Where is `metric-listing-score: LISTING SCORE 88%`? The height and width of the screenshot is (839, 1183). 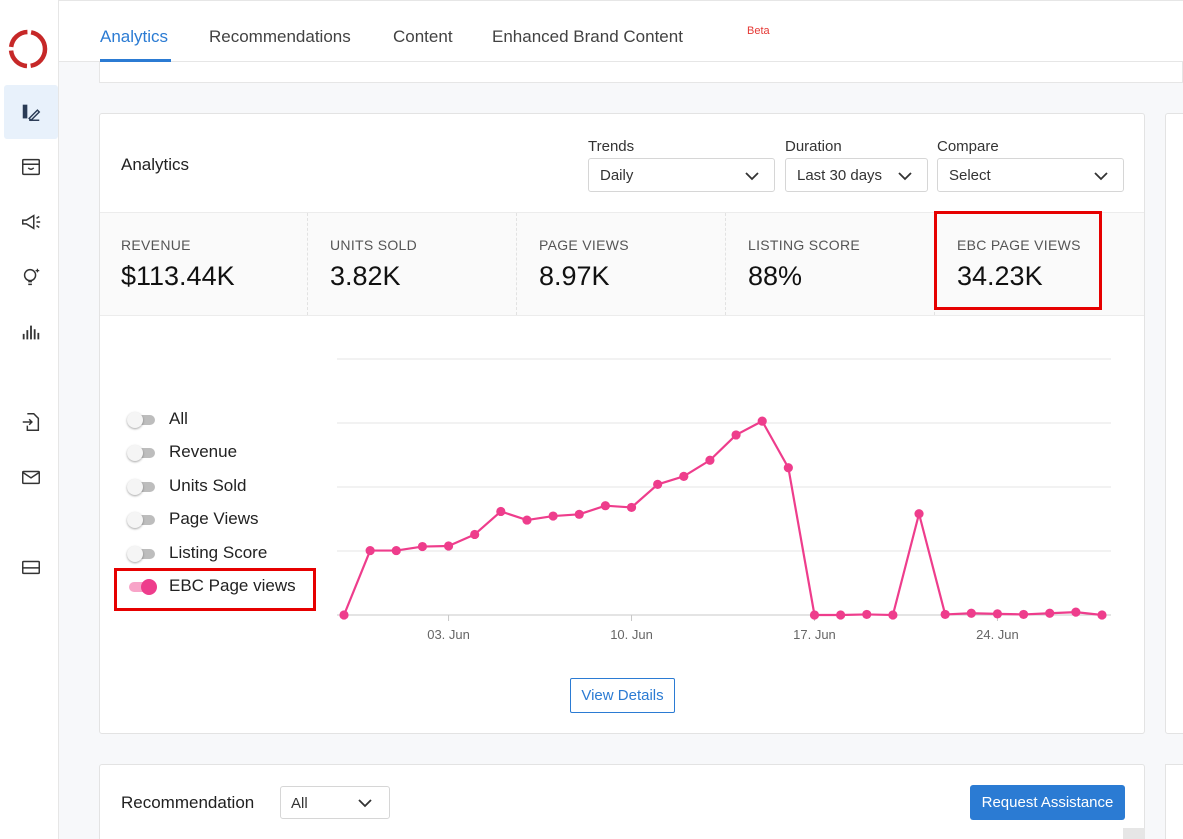 metric-listing-score: LISTING SCORE 88% is located at coordinates (831, 264).